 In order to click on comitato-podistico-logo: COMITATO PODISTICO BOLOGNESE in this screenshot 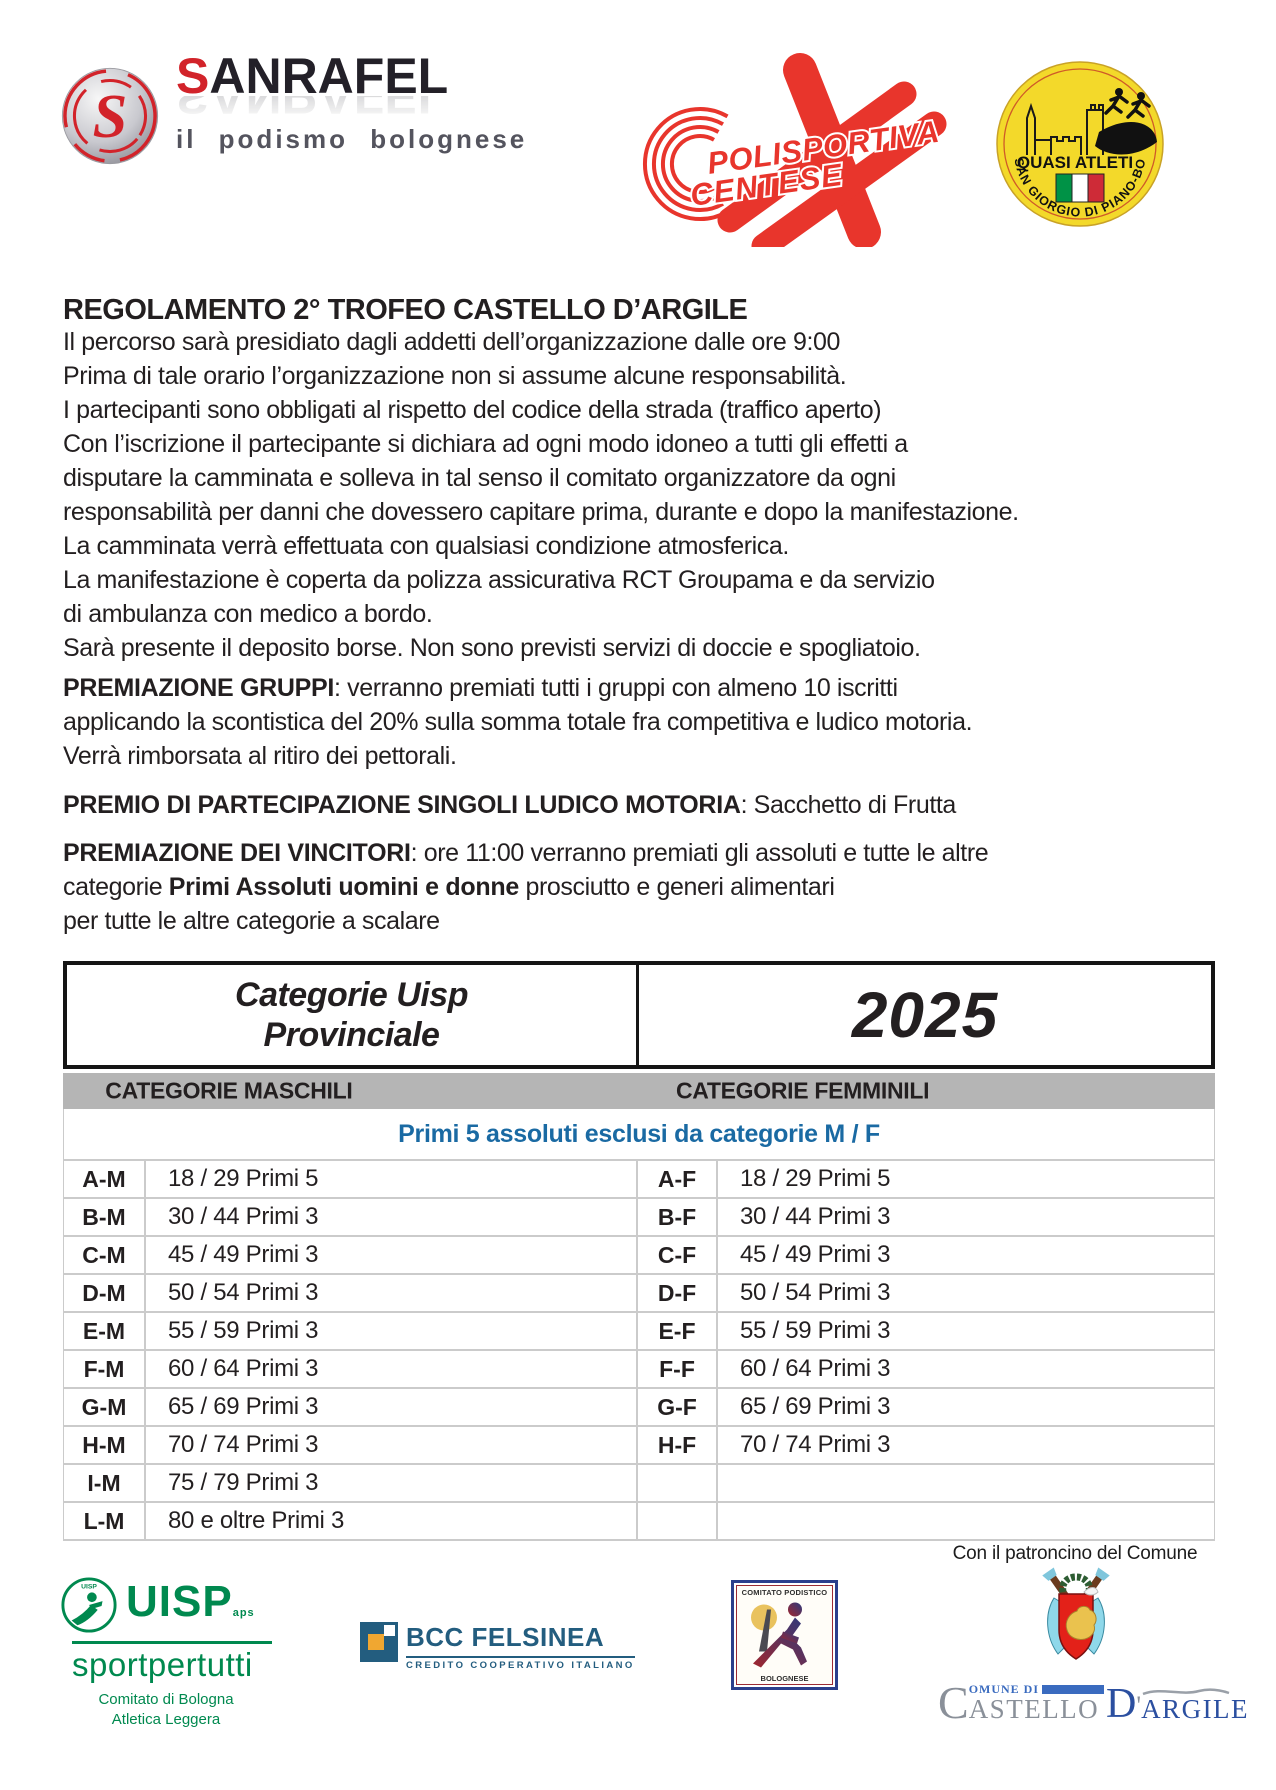, I will do `click(784, 1635)`.